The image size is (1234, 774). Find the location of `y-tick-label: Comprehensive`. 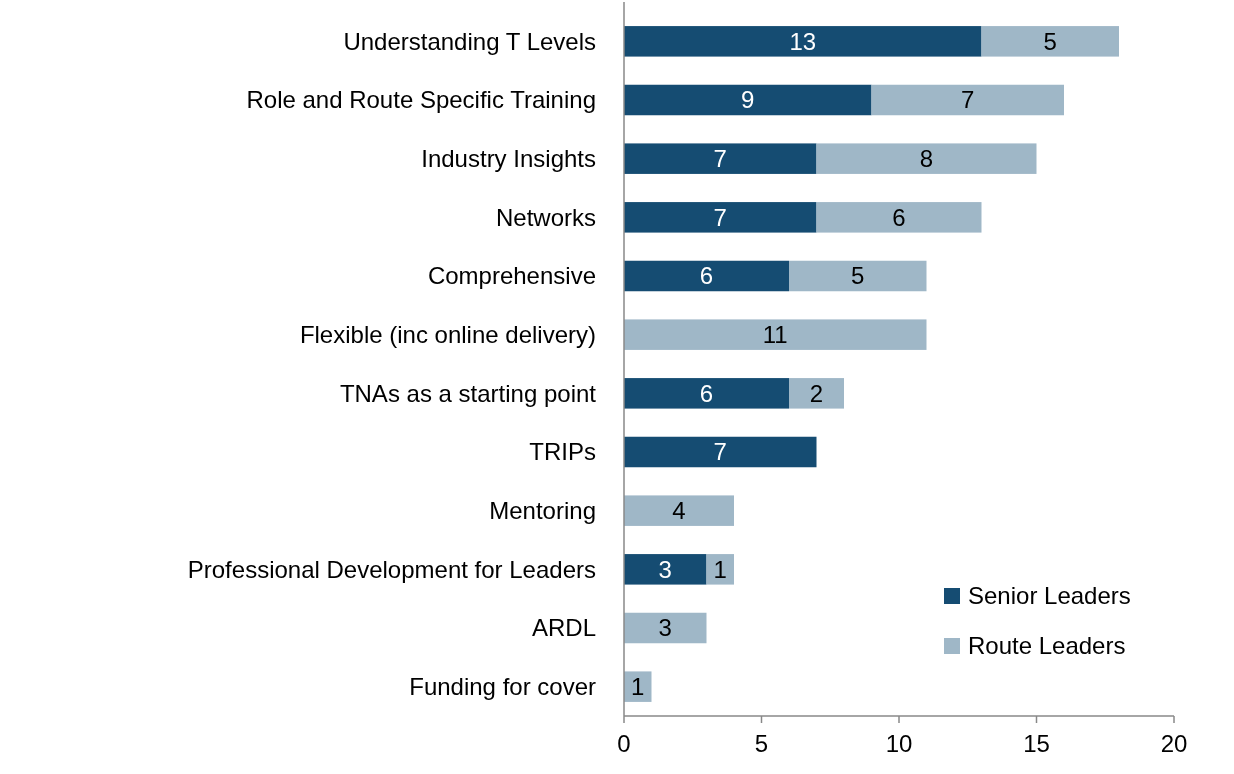

y-tick-label: Comprehensive is located at coordinates (511, 276).